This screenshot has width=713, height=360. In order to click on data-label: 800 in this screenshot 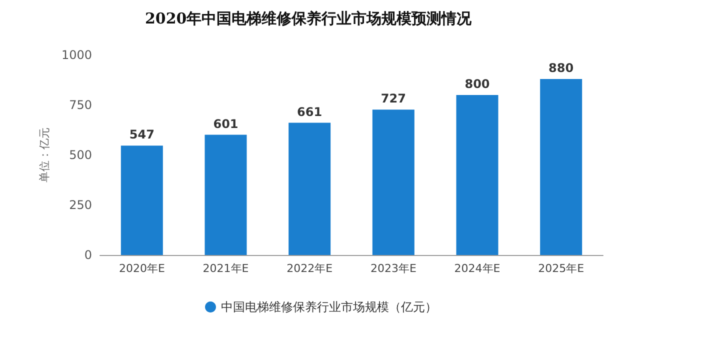, I will do `click(477, 84)`.